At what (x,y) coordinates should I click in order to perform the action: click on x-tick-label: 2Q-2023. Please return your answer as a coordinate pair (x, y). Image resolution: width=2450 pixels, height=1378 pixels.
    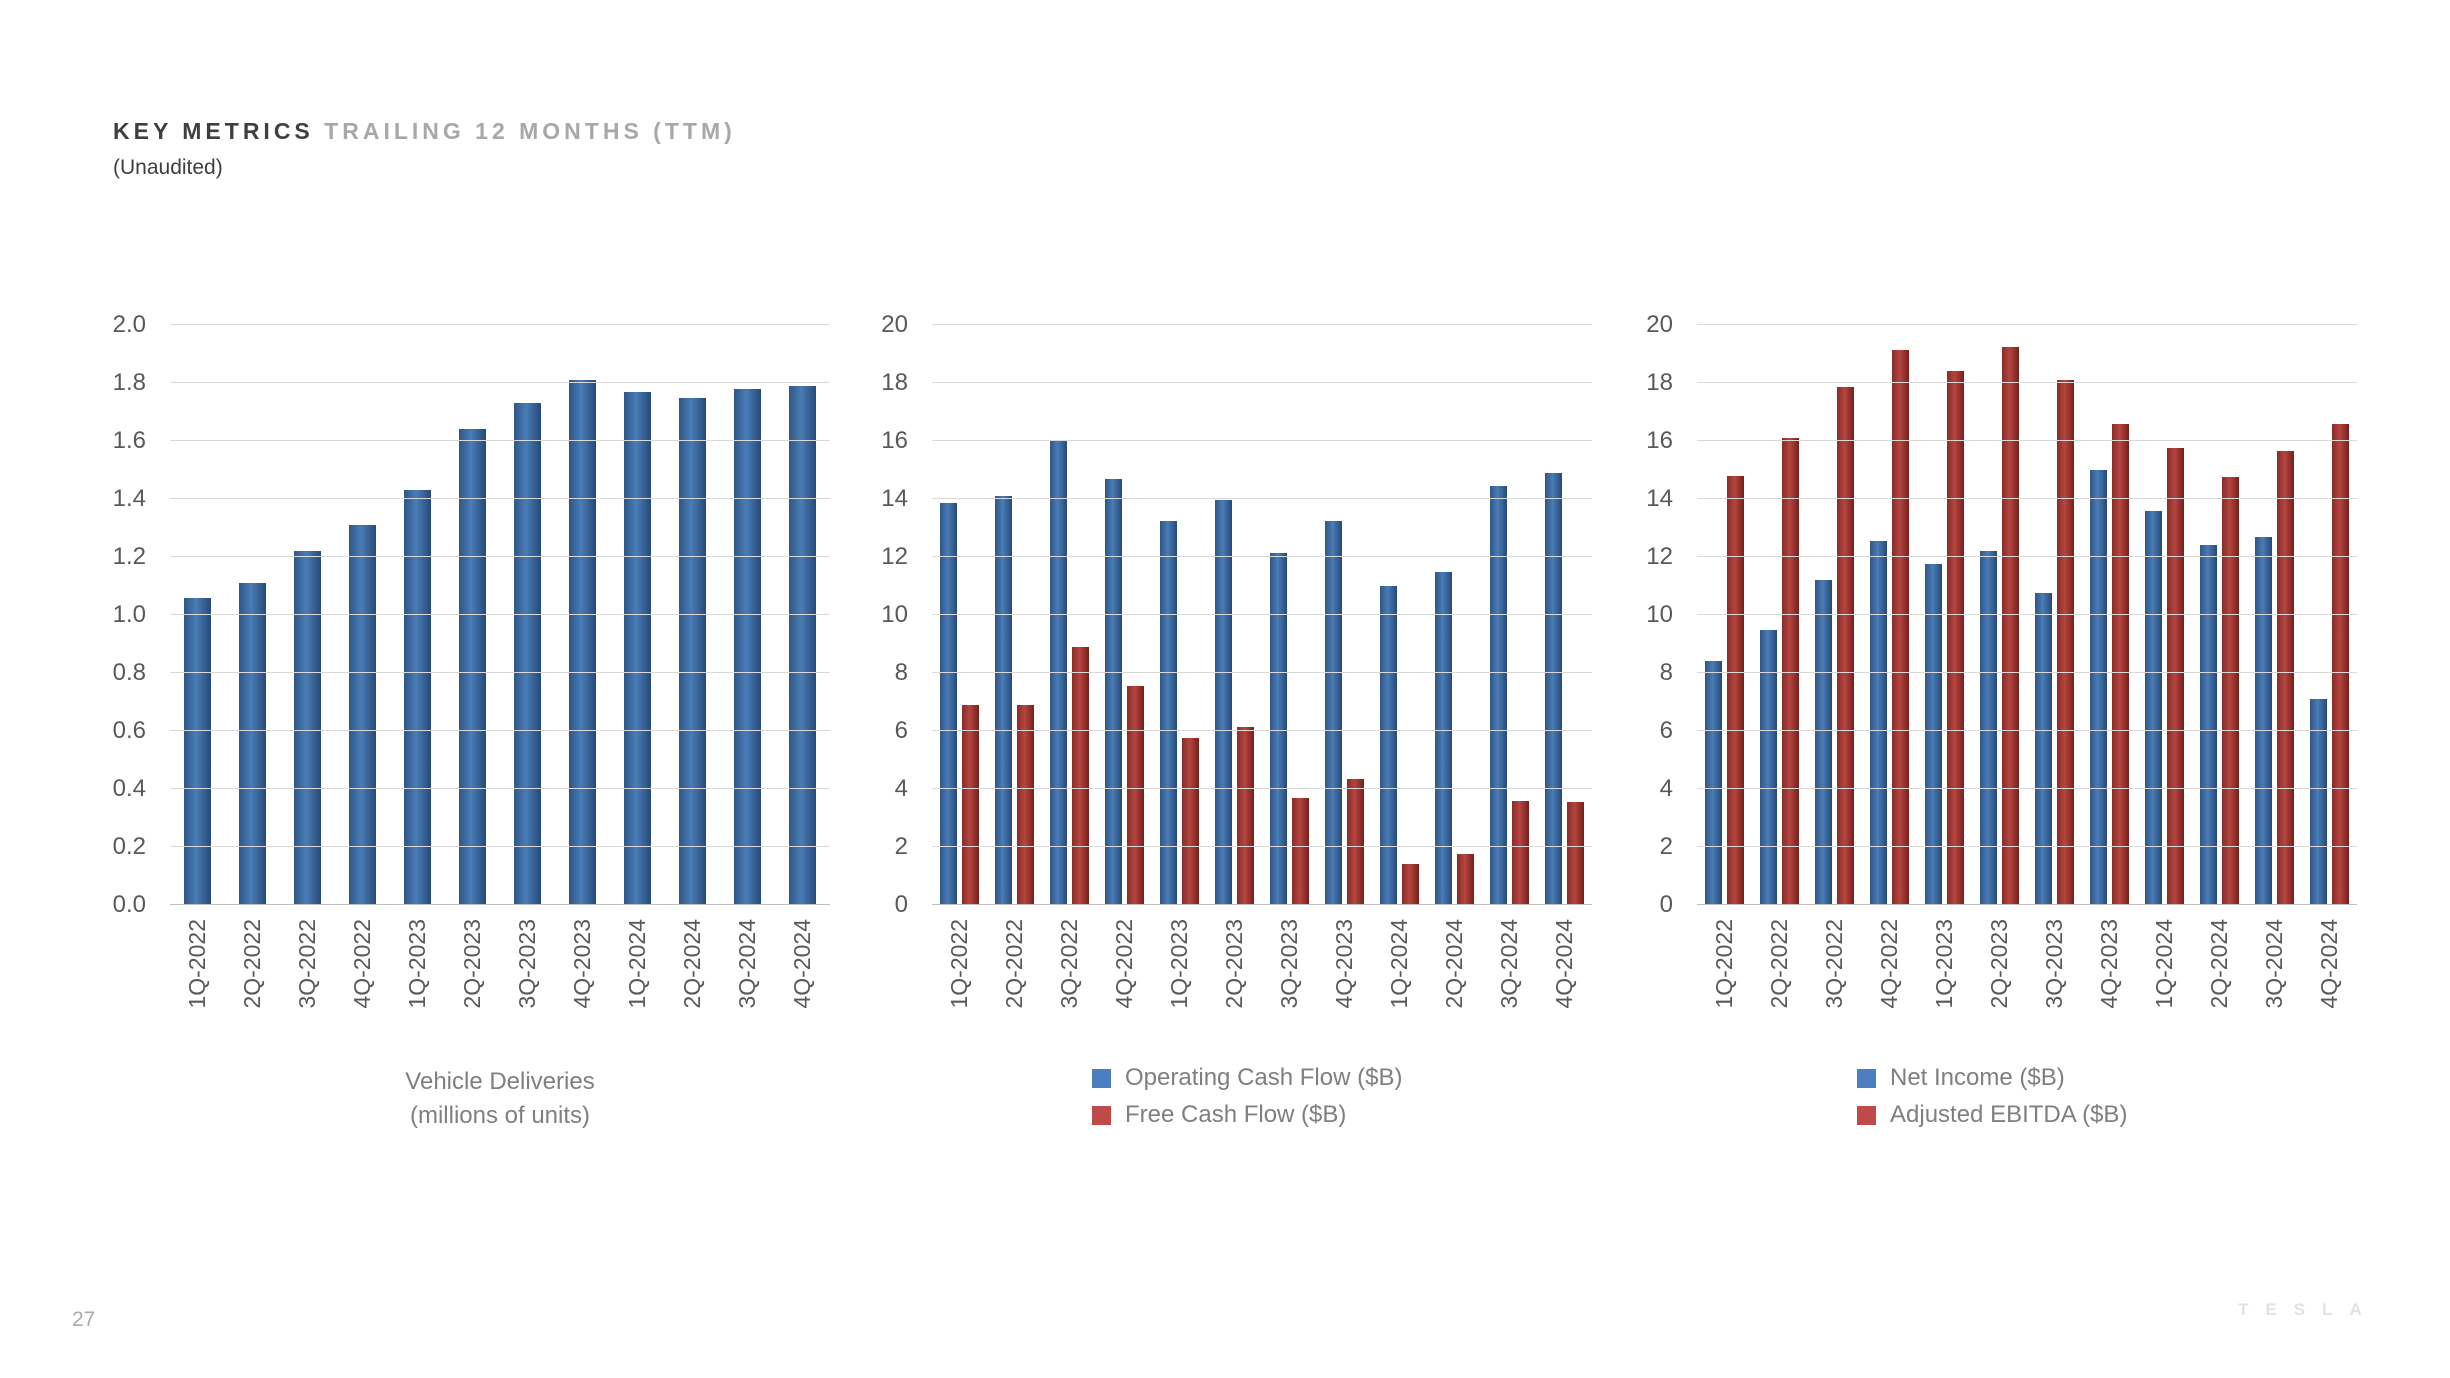
    Looking at the image, I should click on (1999, 964).